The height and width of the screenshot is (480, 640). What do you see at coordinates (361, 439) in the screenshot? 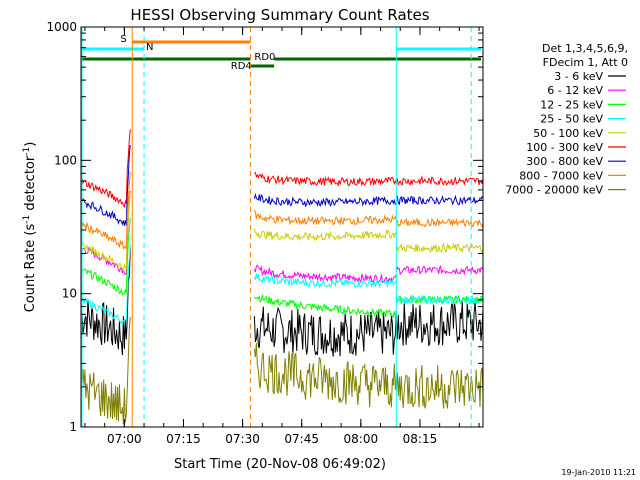
I see `x-tick-label: 08:00` at bounding box center [361, 439].